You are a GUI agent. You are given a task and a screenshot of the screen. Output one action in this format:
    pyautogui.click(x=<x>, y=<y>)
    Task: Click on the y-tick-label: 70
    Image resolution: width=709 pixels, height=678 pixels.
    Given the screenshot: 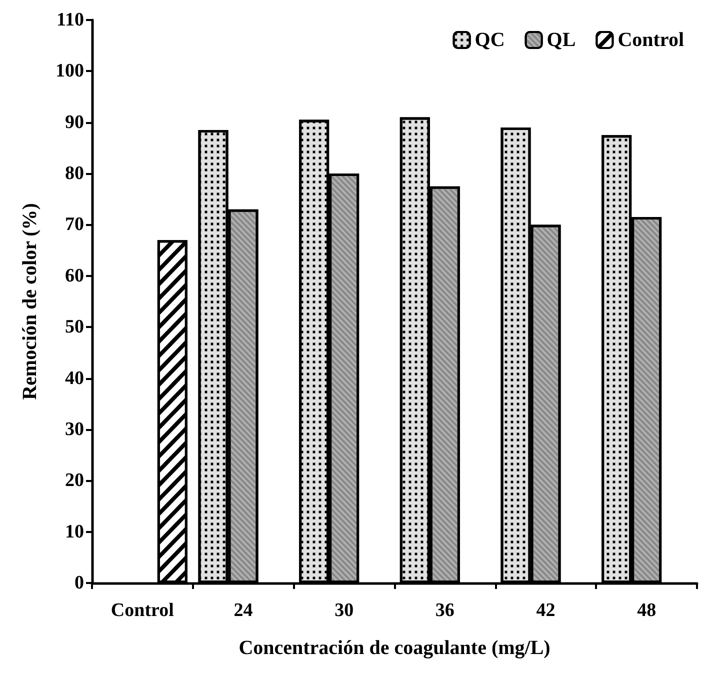 What is the action you would take?
    pyautogui.click(x=74, y=225)
    